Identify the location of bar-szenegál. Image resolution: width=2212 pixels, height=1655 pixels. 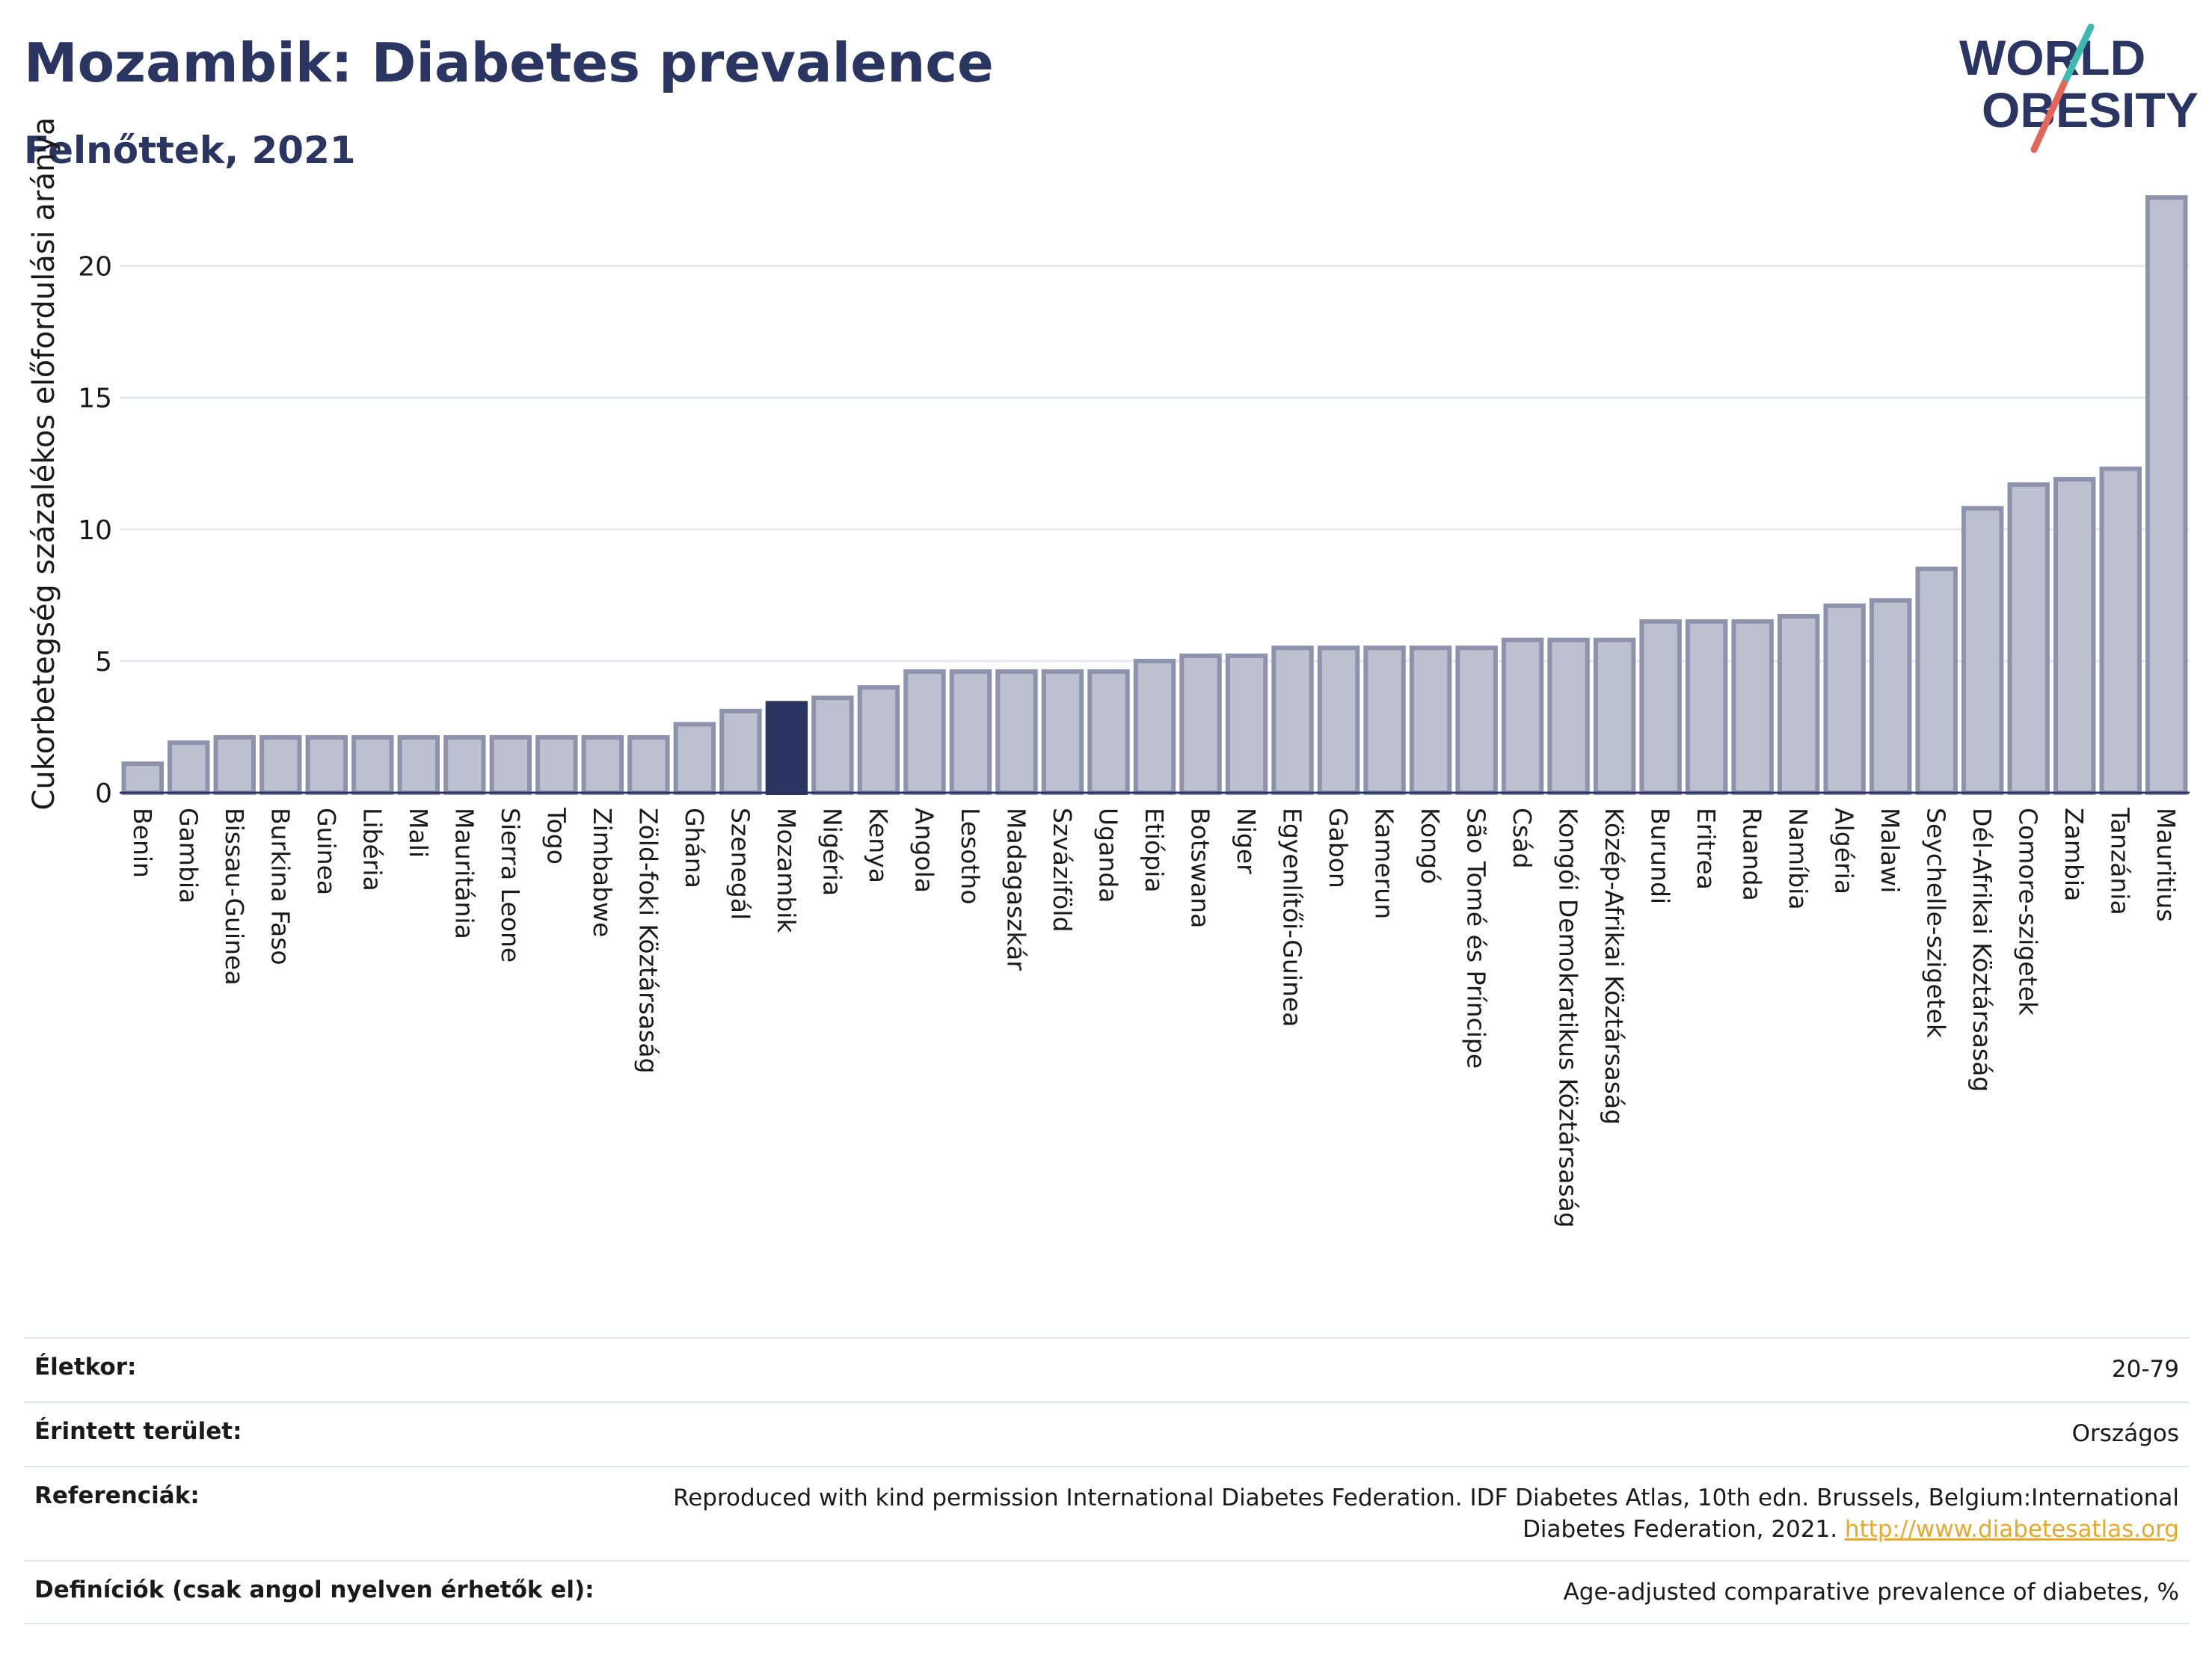
(740, 752).